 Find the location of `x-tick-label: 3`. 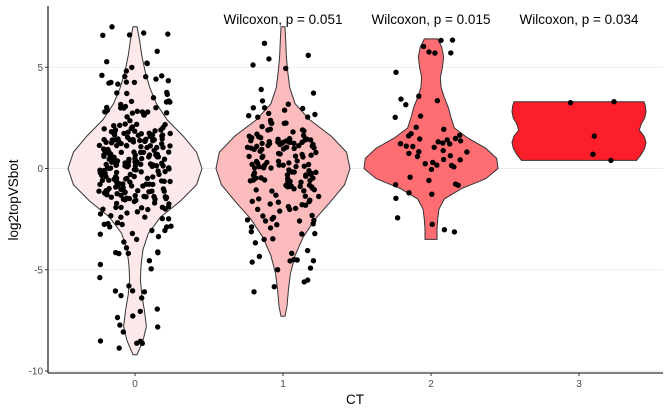

x-tick-label: 3 is located at coordinates (579, 384).